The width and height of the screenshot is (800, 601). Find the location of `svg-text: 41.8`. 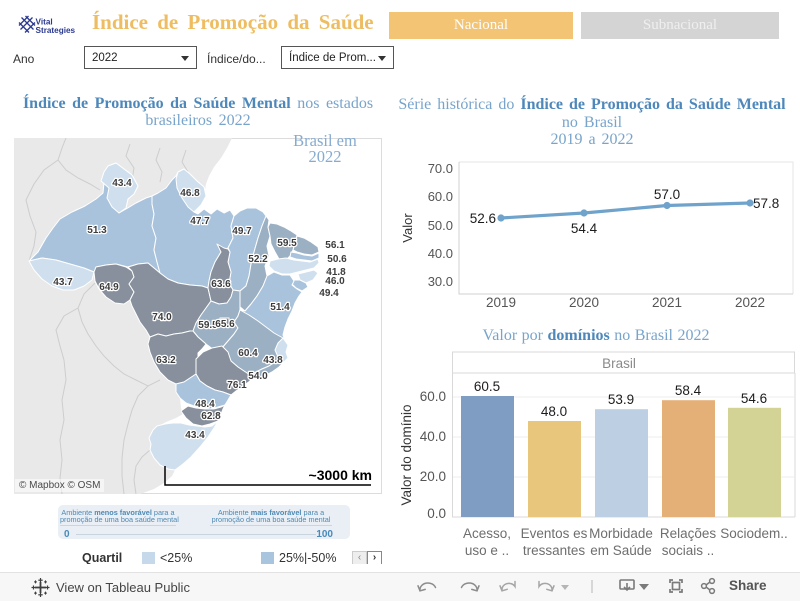

svg-text: 41.8 is located at coordinates (336, 272).